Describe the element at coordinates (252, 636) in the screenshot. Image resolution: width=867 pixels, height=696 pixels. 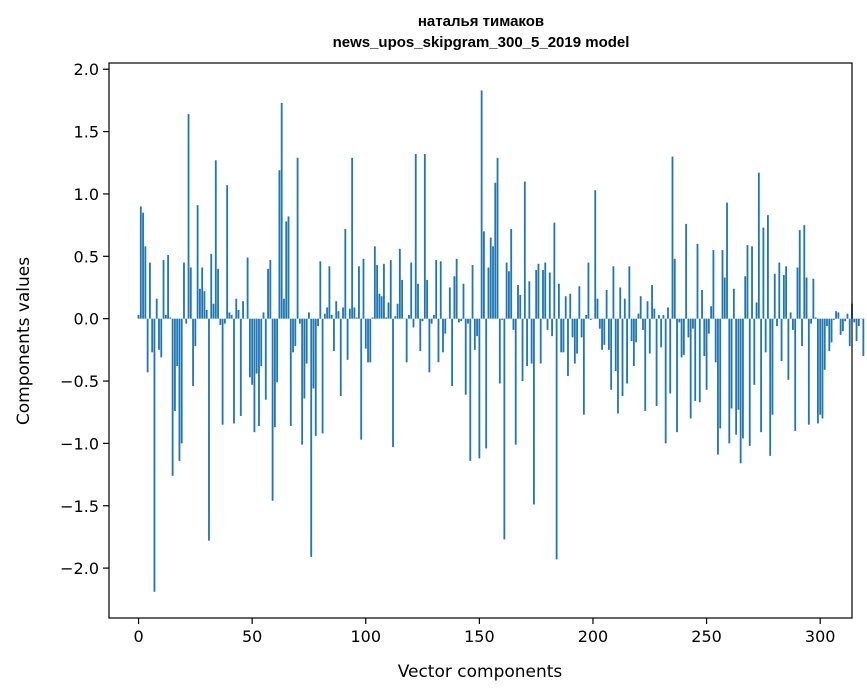
I see `x-tick-label: 50` at that location.